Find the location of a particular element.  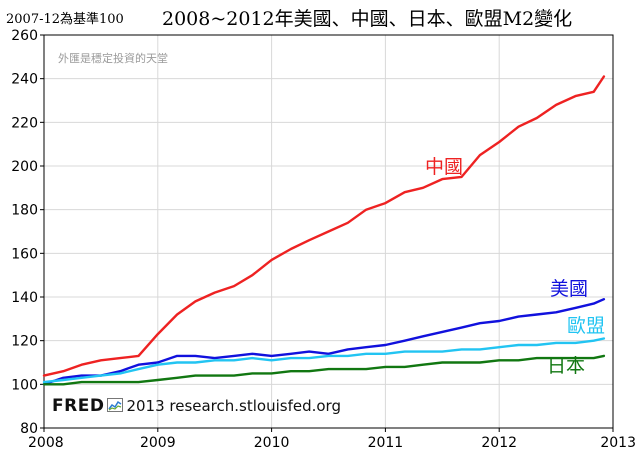

fred-chart-icon is located at coordinates (115, 405).